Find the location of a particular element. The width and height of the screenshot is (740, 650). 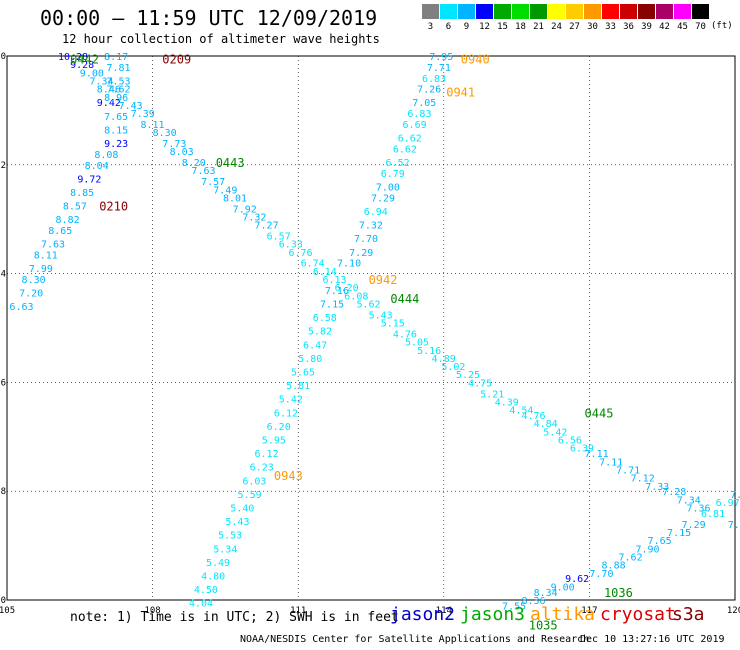

pass-time-label: 0443 is located at coordinates (230, 163).